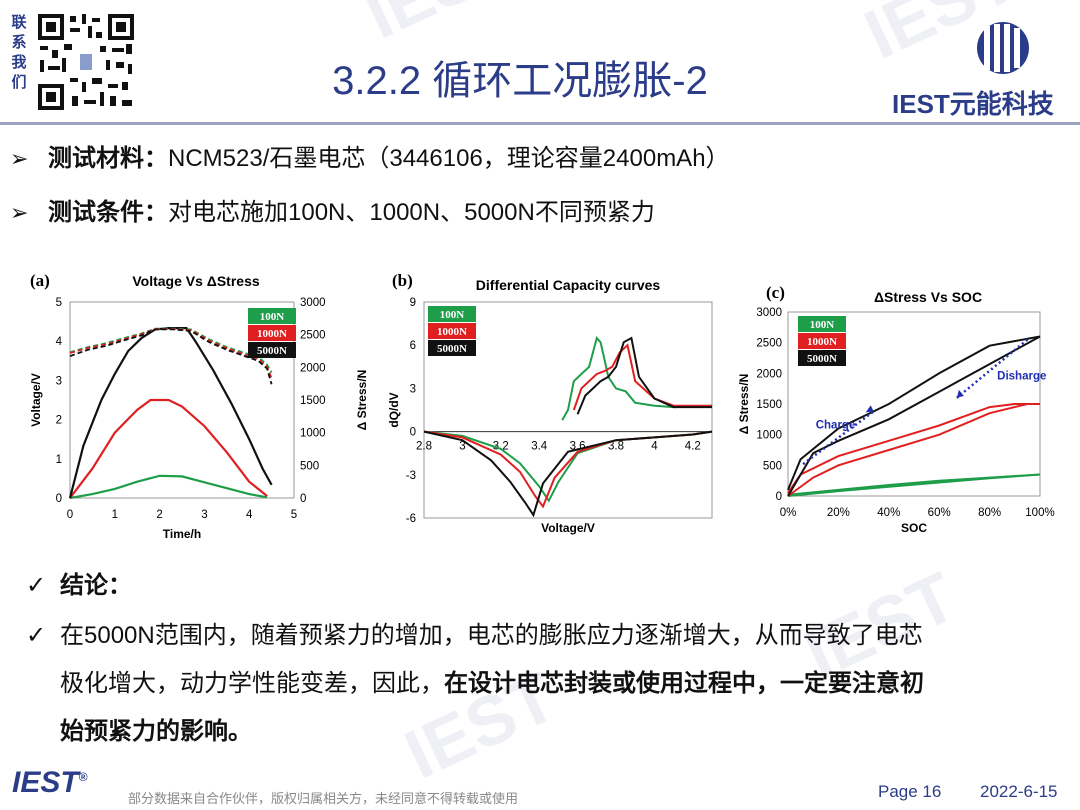 The image size is (1080, 810). I want to click on x-tick-label: 3.4, so click(539, 447).